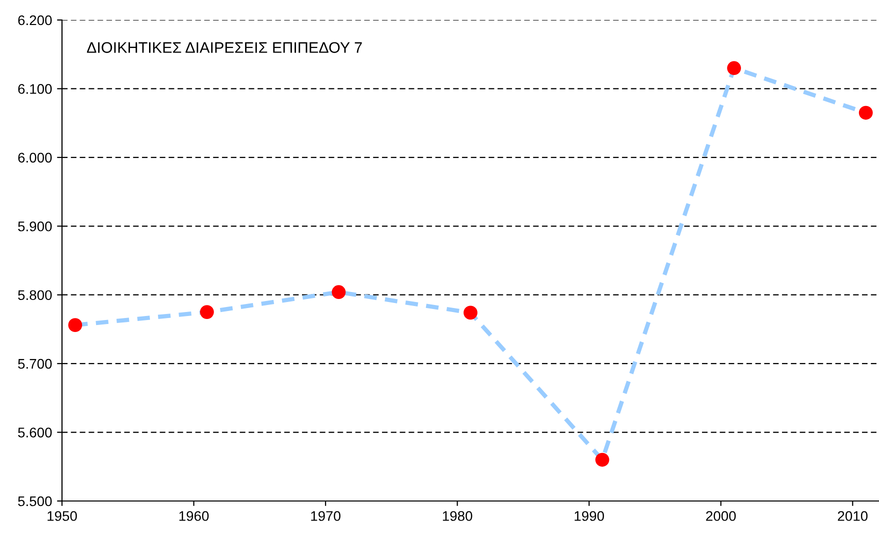 The width and height of the screenshot is (879, 535). What do you see at coordinates (62, 516) in the screenshot?
I see `x-tick-label: 1950` at bounding box center [62, 516].